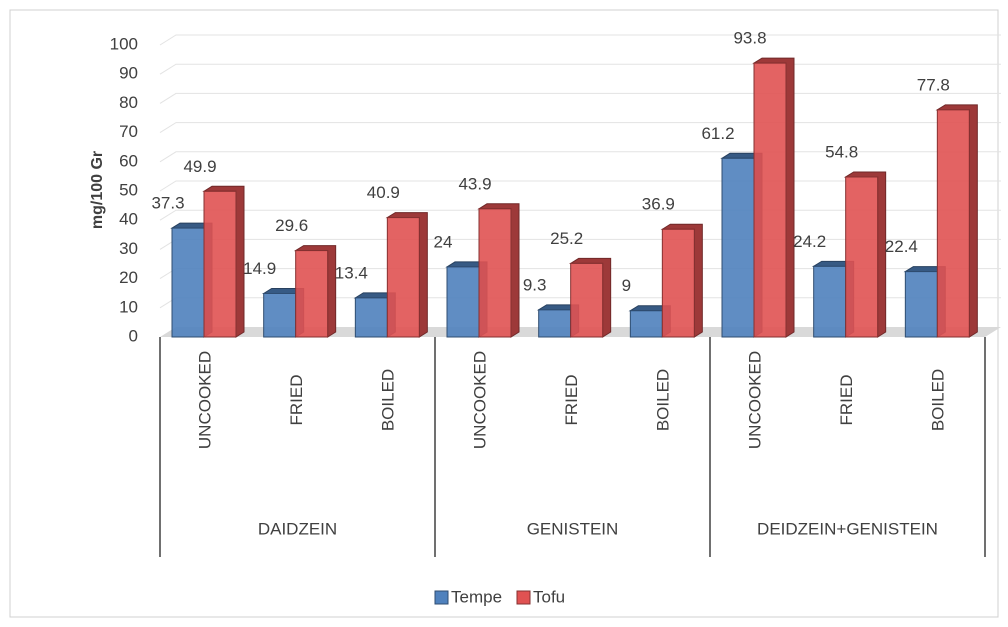 Image resolution: width=1008 pixels, height=627 pixels. What do you see at coordinates (841, 151) in the screenshot?
I see `value-label: 54.8` at bounding box center [841, 151].